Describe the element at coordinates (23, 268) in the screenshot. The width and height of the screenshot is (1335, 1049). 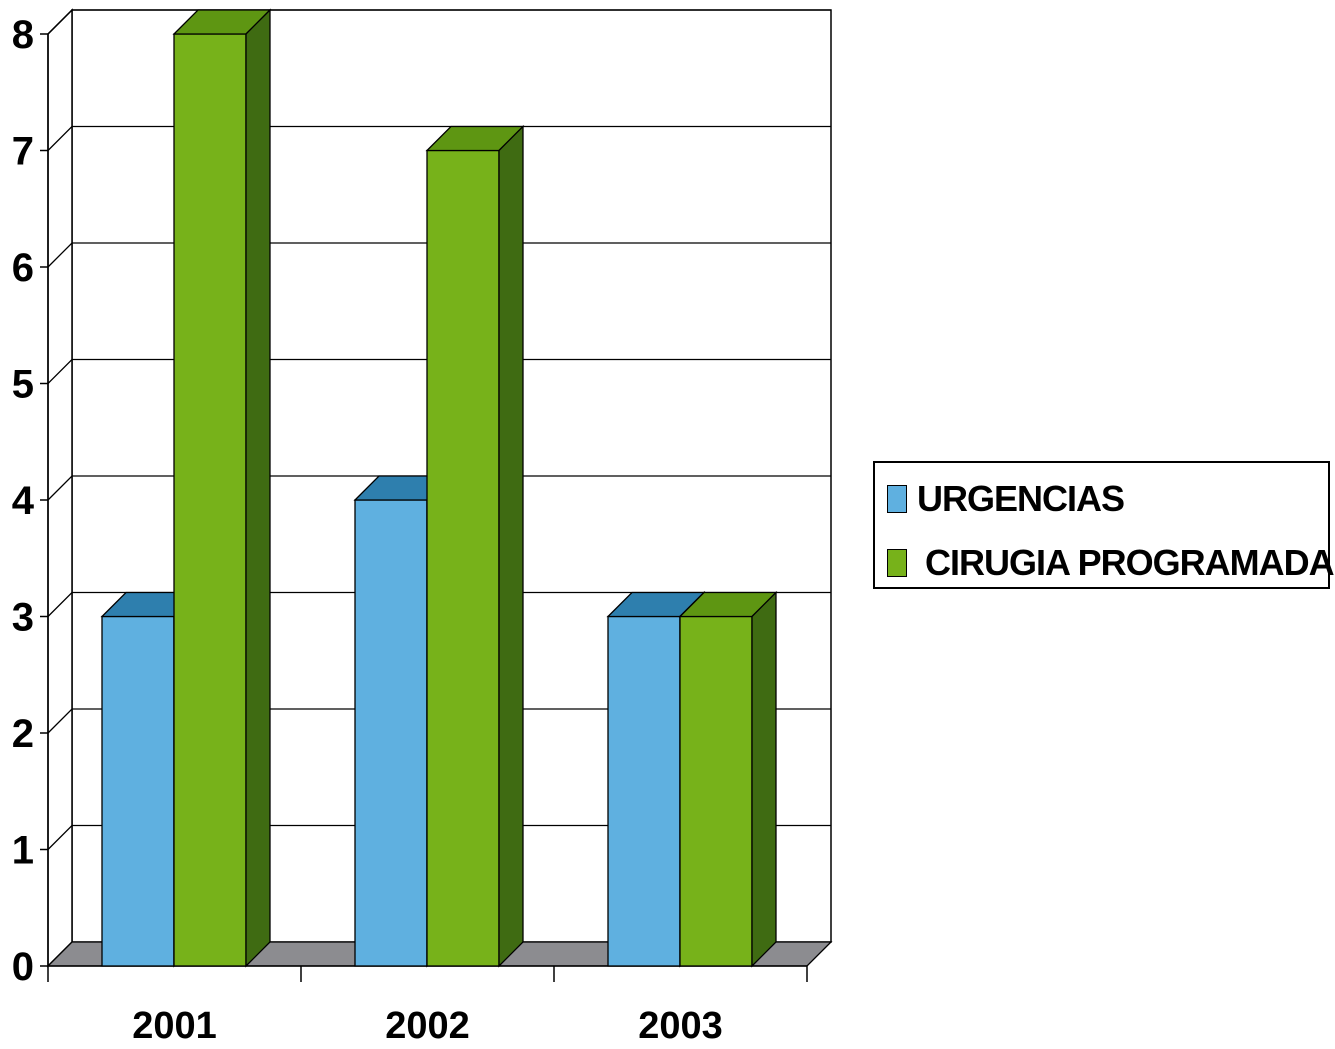
I see `y-tick-label: 6` at that location.